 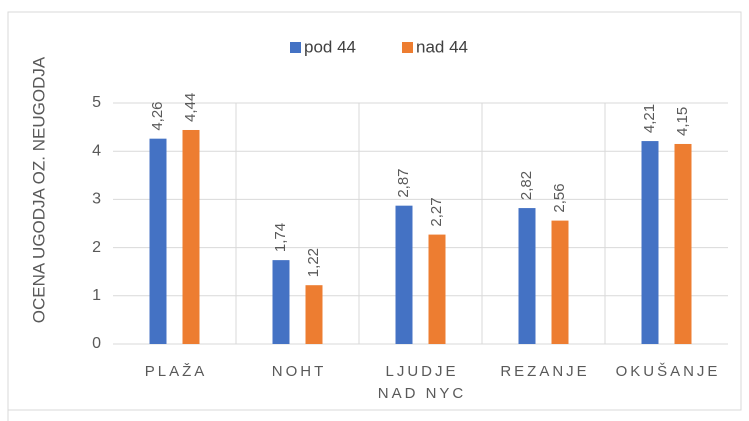 I want to click on data-label: 4,15, so click(x=682, y=121).